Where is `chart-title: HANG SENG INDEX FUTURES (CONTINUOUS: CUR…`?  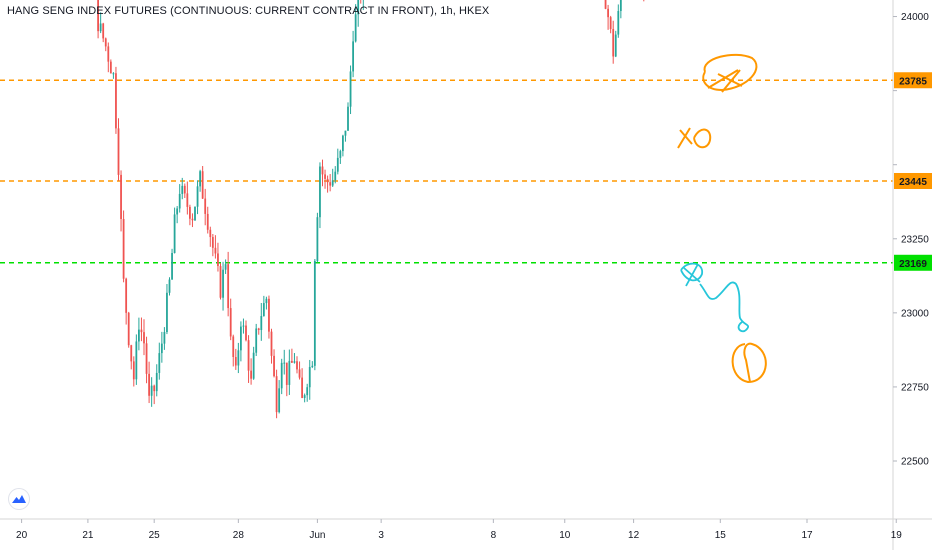
chart-title: HANG SENG INDEX FUTURES (CONTINUOUS: CUR… is located at coordinates (248, 11).